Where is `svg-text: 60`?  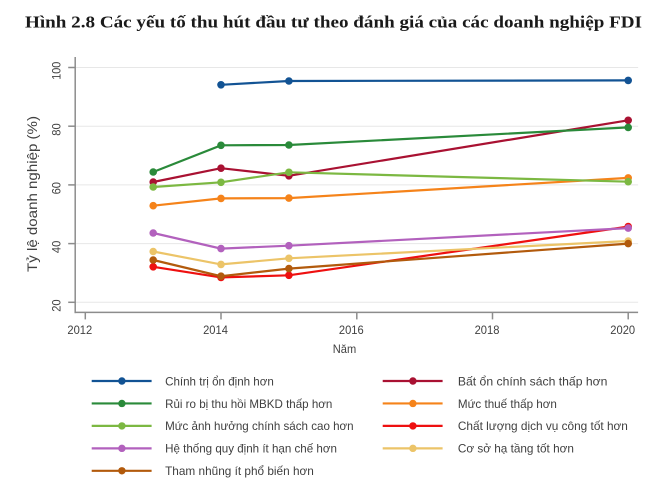
svg-text: 60 is located at coordinates (57, 188).